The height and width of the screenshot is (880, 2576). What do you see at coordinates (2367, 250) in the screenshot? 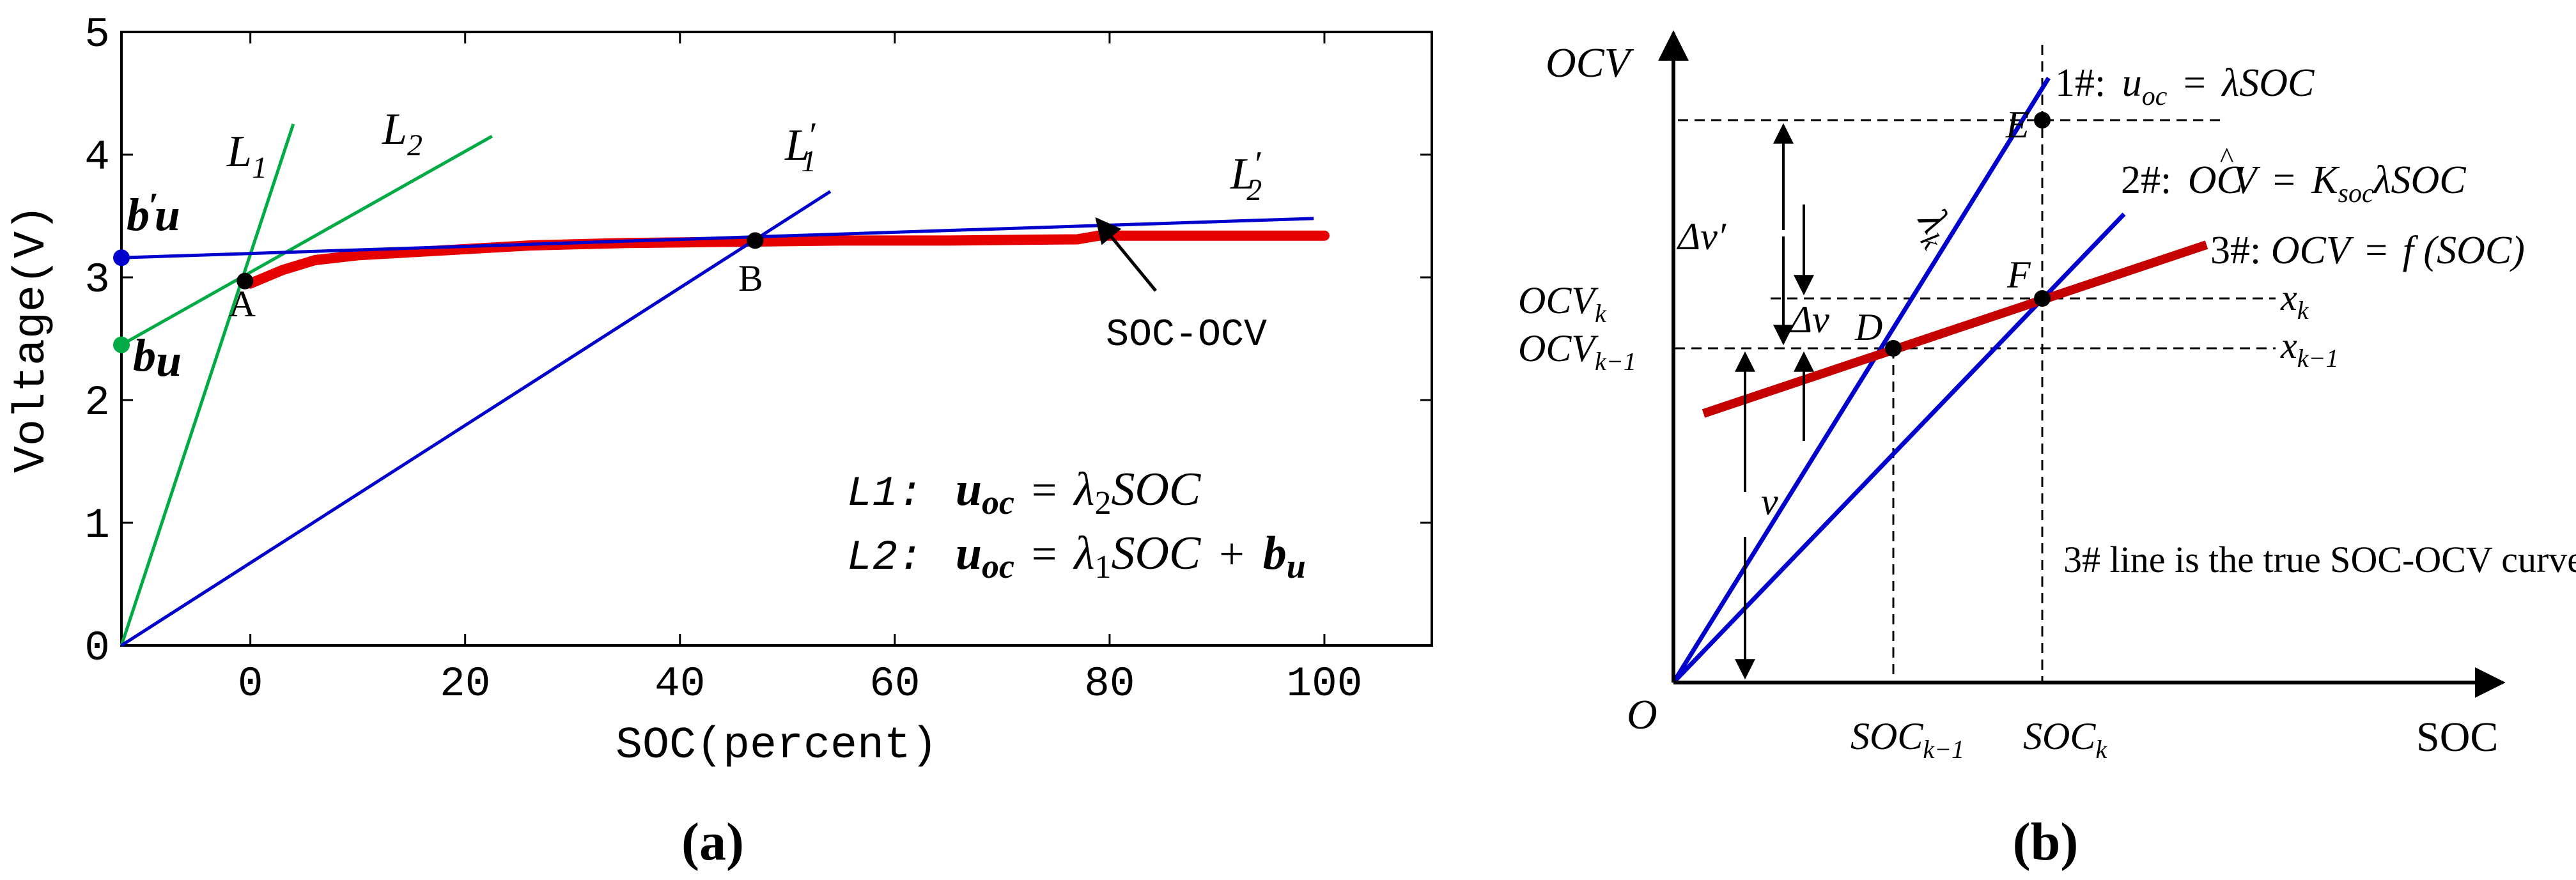
I see `curve-3-label: 3#: OCV = f (SOC)` at bounding box center [2367, 250].